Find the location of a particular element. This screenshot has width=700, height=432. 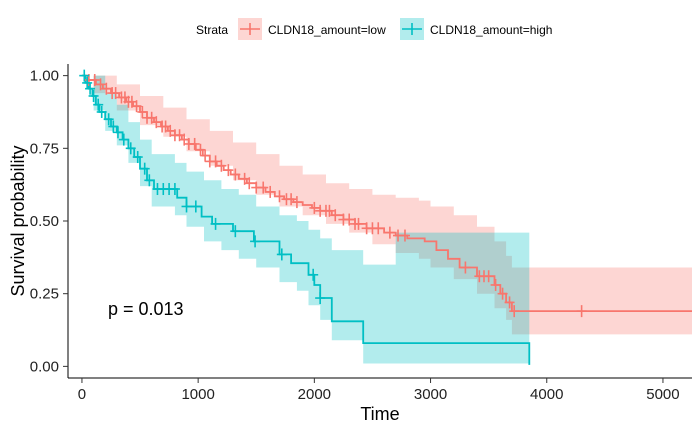

y-tick-label: 0.75 is located at coordinates (44, 148).